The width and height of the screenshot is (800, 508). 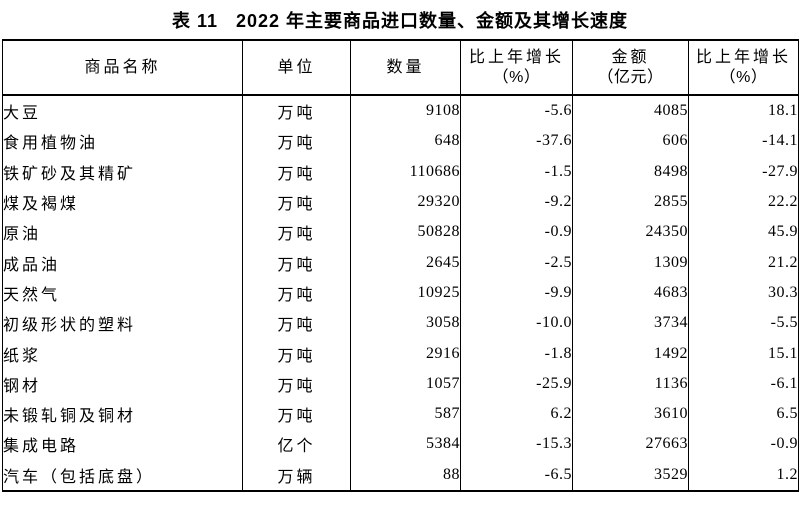 I want to click on table-row: 集成电路 亿个 5384 -15.3 27663 -0.9, so click(x=400, y=444).